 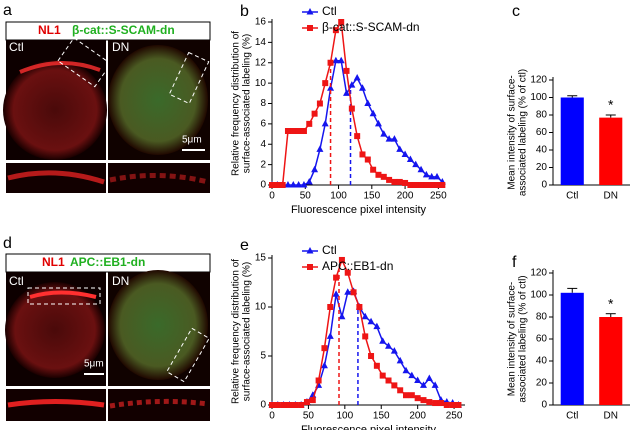 I want to click on bar, so click(x=611, y=361).